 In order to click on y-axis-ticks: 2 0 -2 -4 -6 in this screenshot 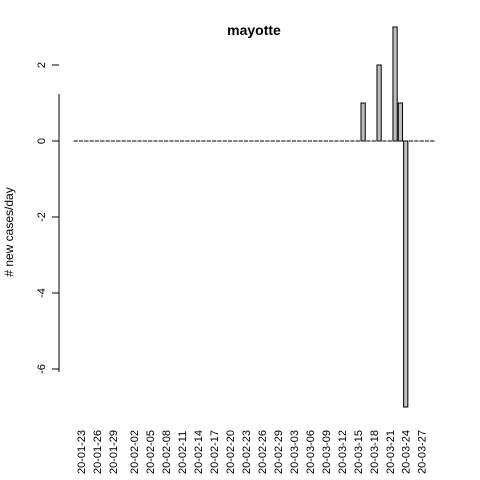, I will do `click(47, 218)`.